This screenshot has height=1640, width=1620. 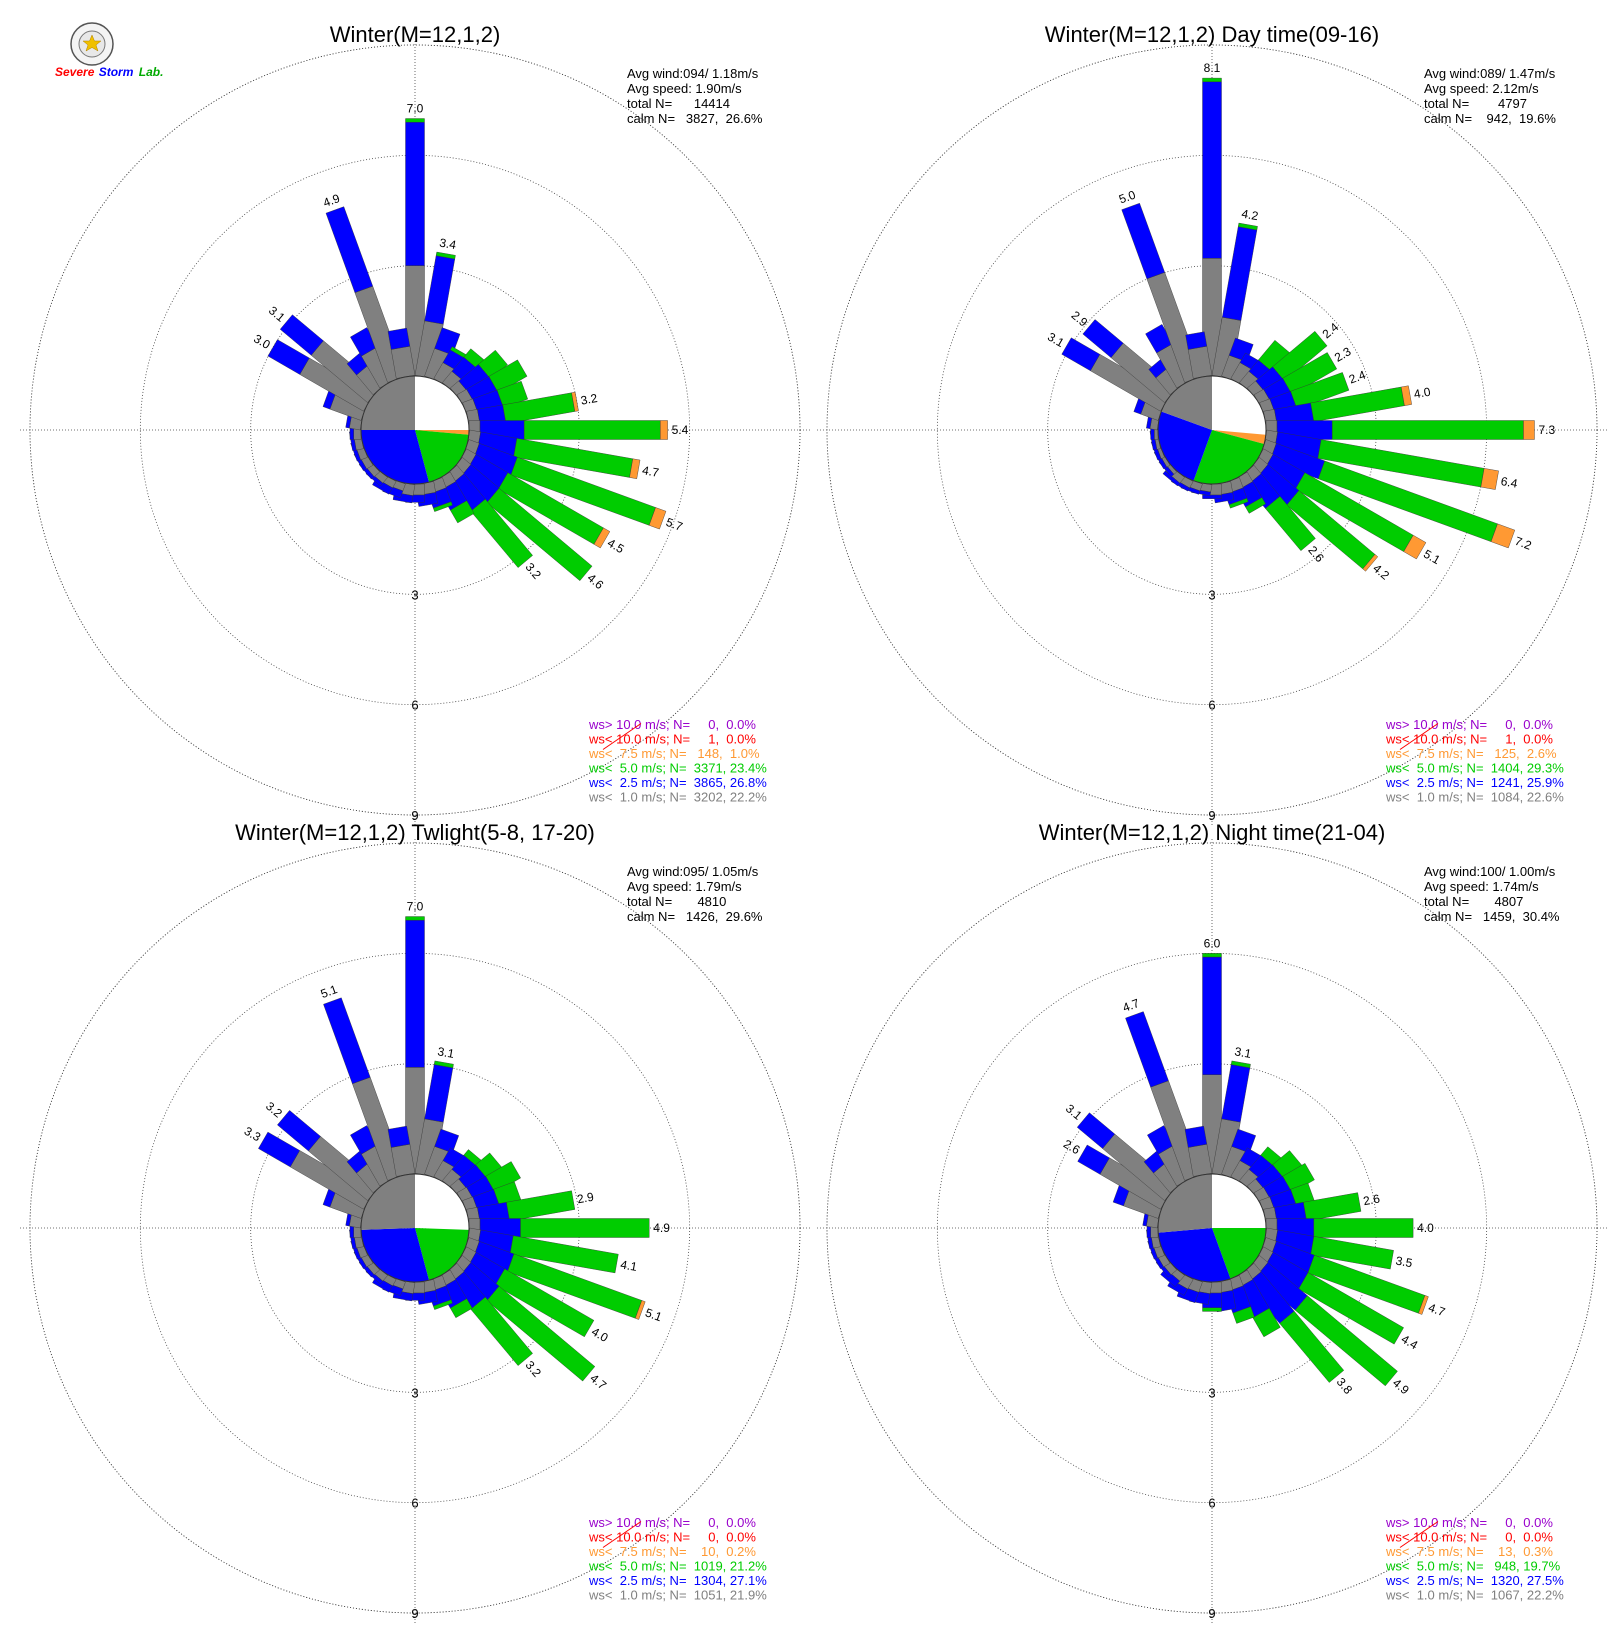 I want to click on legend-entry: ws< 7.5 m/s; N= 10, 0.2%, so click(x=672, y=1551).